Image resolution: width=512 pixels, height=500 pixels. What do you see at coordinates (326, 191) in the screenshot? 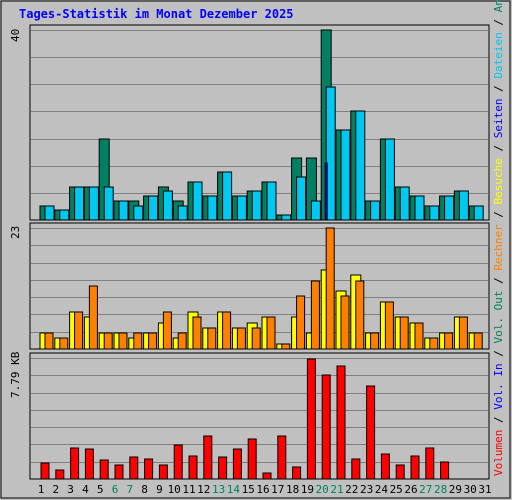
I see `bar-seiten` at bounding box center [326, 191].